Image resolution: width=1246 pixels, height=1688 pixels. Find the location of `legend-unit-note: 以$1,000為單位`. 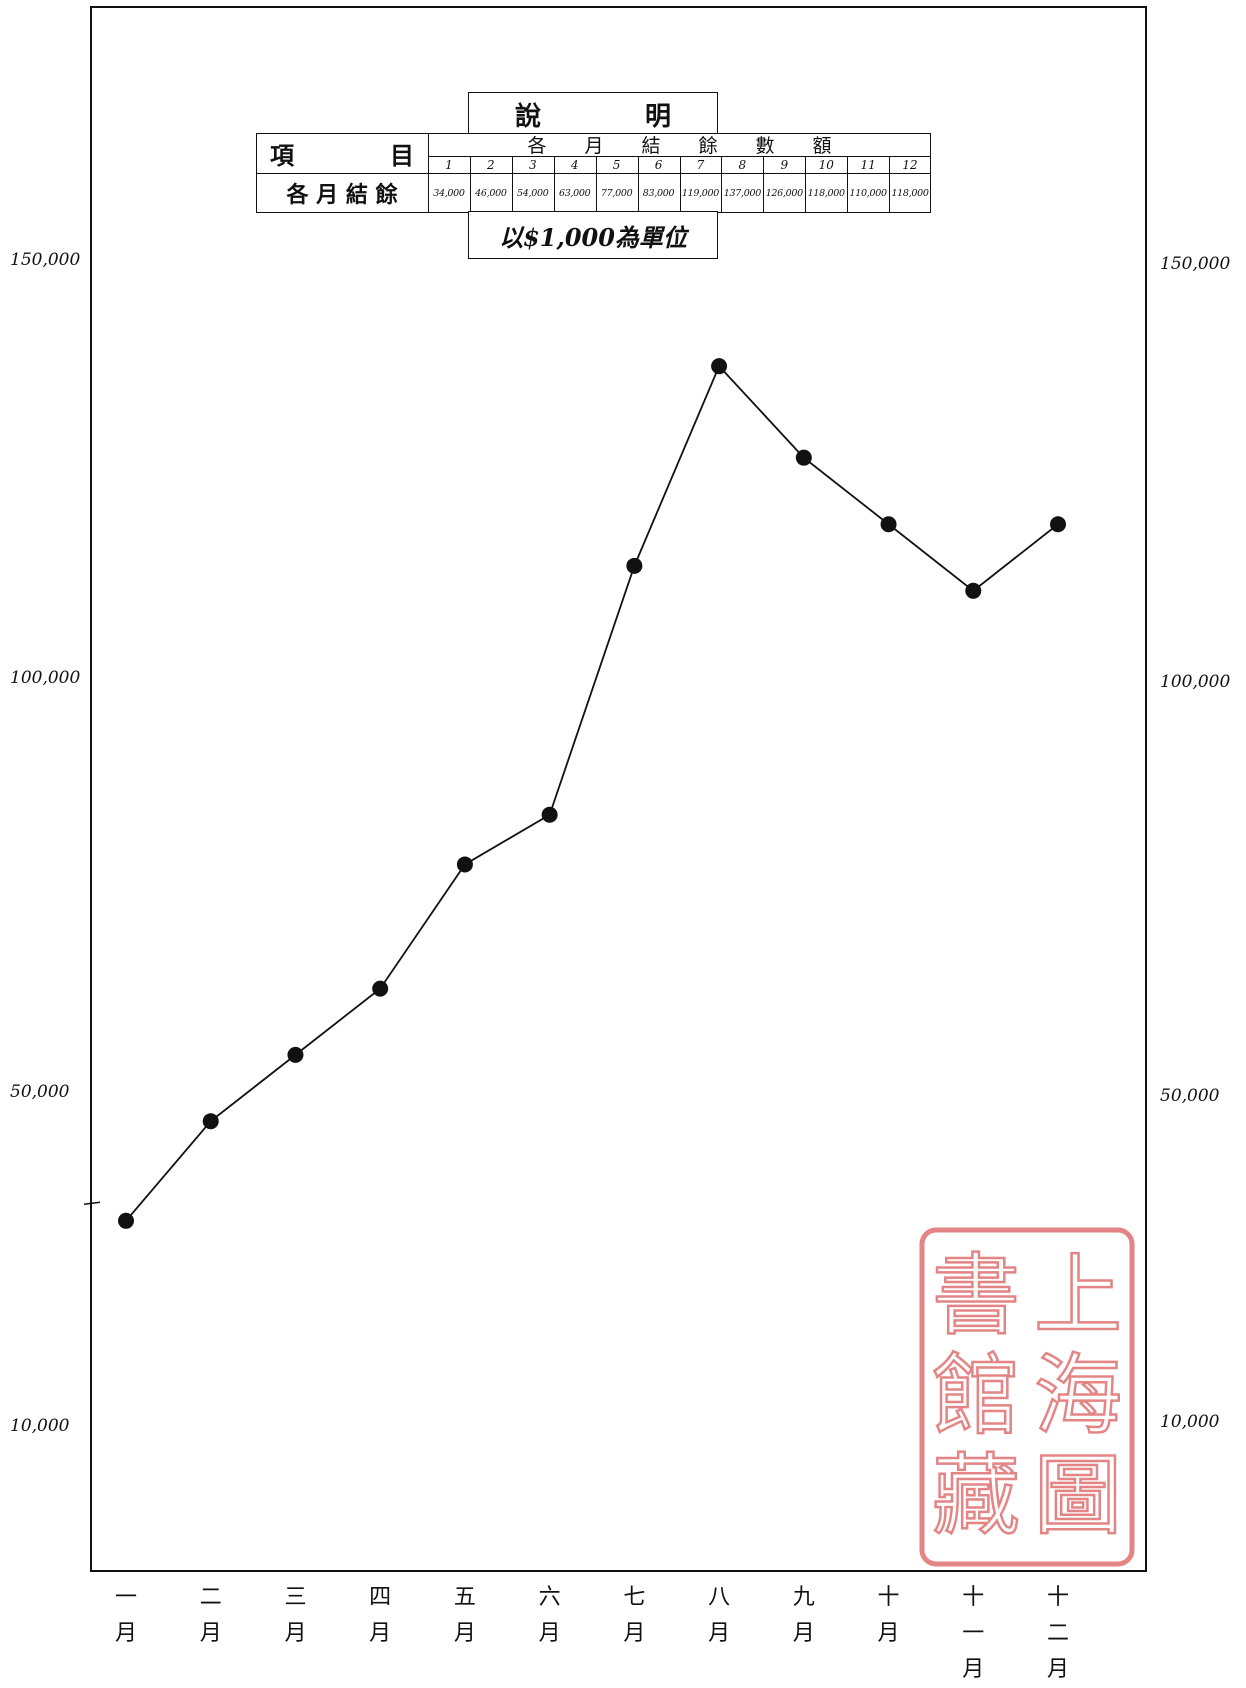

legend-unit-note: 以$1,000為單位 is located at coordinates (593, 237).